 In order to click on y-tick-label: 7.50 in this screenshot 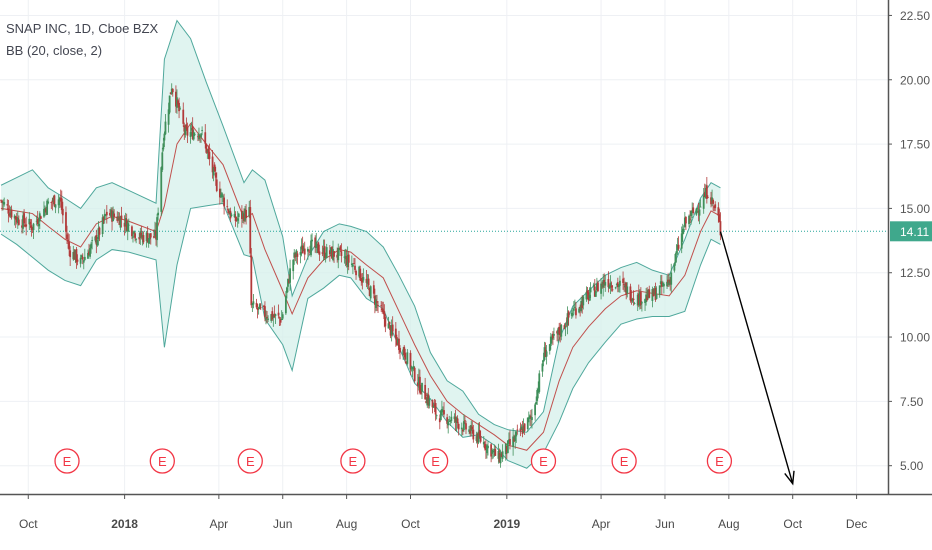, I will do `click(912, 402)`.